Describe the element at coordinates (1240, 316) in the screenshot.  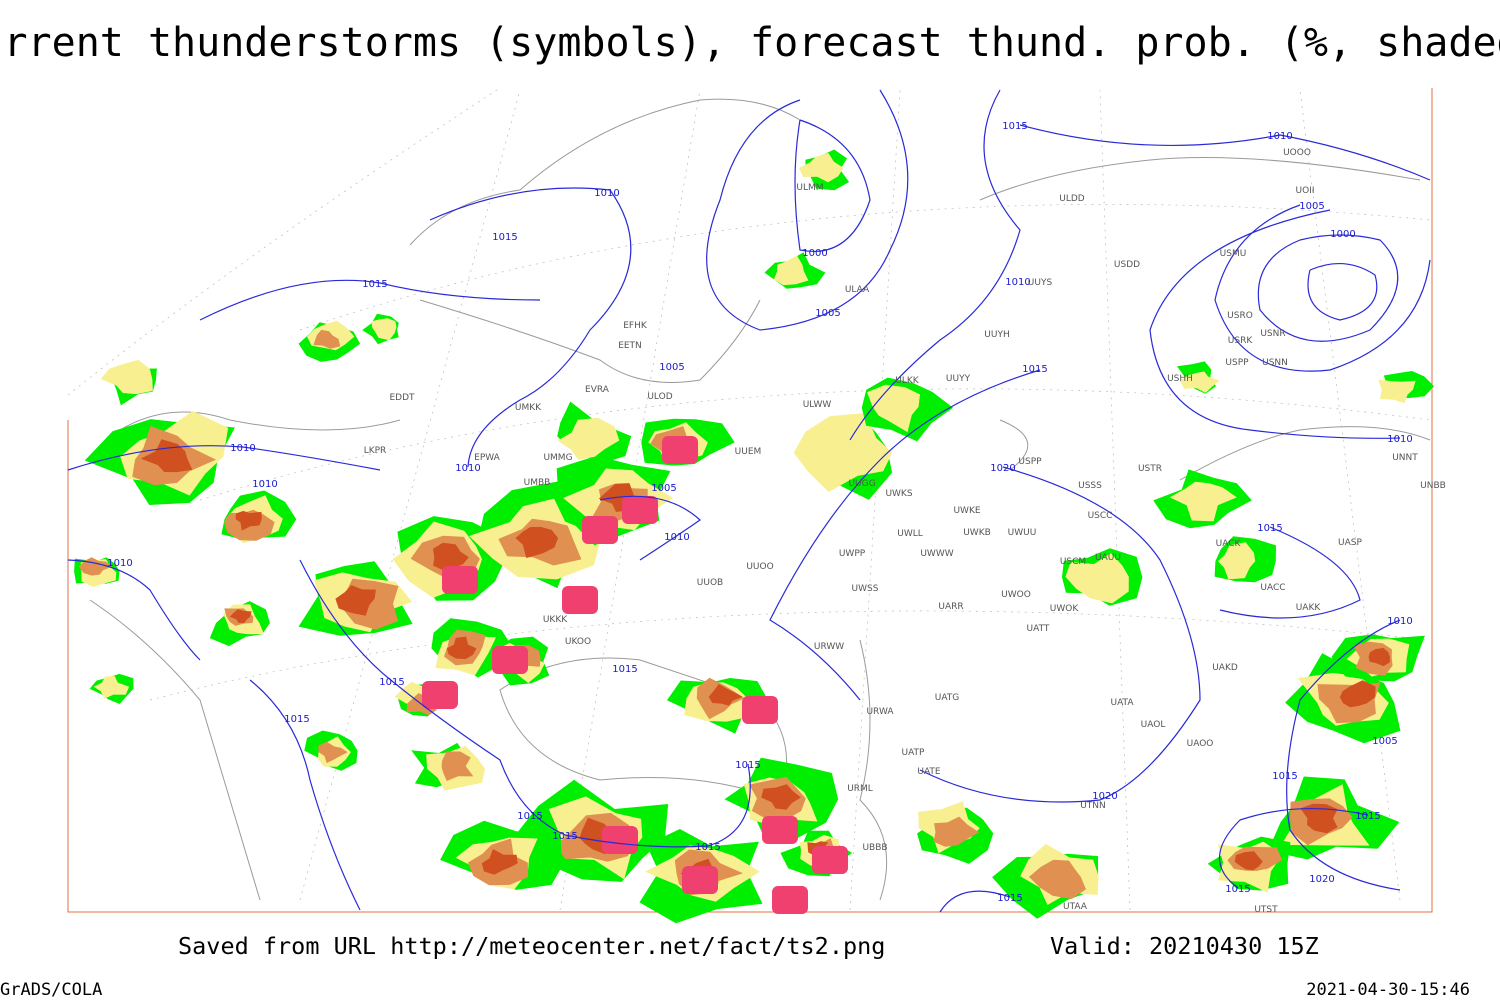
I see `station-code: USRO` at that location.